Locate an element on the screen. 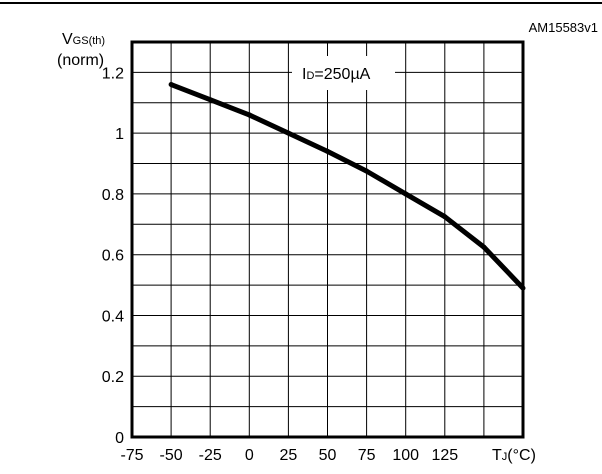 The width and height of the screenshot is (602, 474). x-axis-title-sub: J is located at coordinates (505, 457).